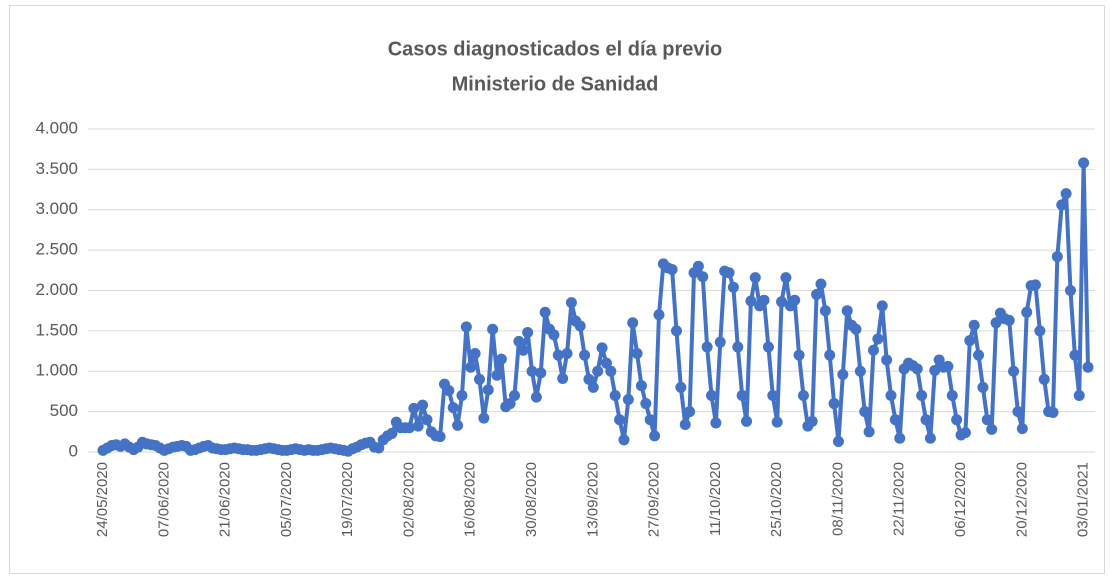 The height and width of the screenshot is (579, 1110). Describe the element at coordinates (64, 410) in the screenshot. I see `y-tick-label: 500` at that location.